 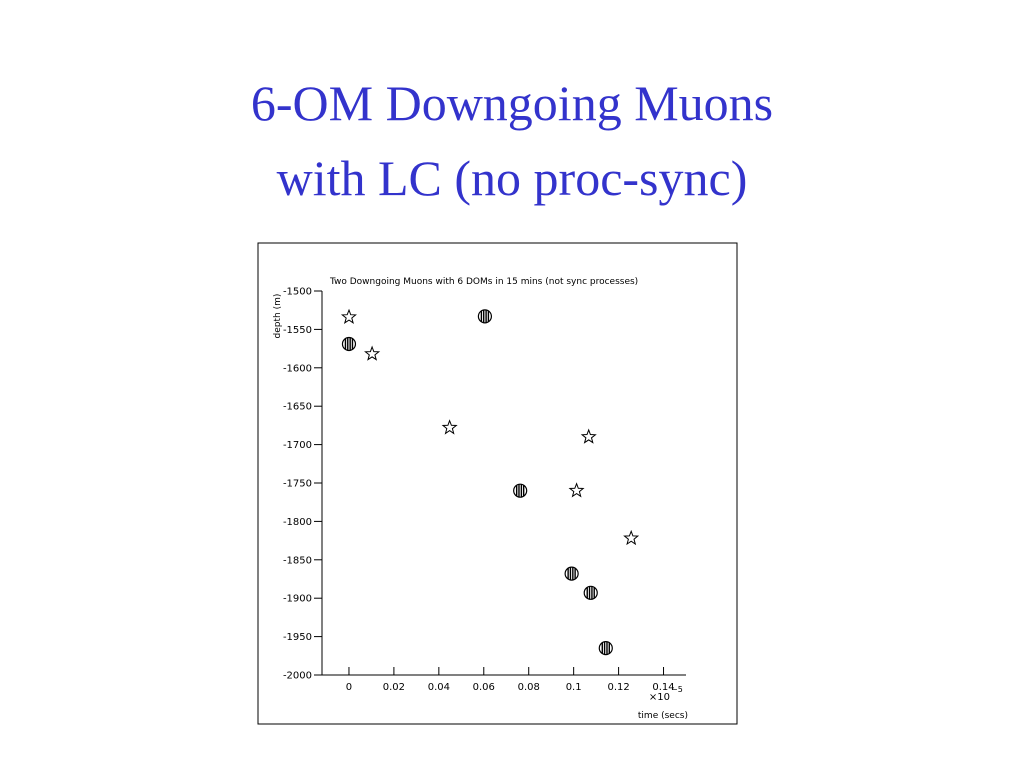 I want to click on x-scale-exponent: −5, so click(x=677, y=689).